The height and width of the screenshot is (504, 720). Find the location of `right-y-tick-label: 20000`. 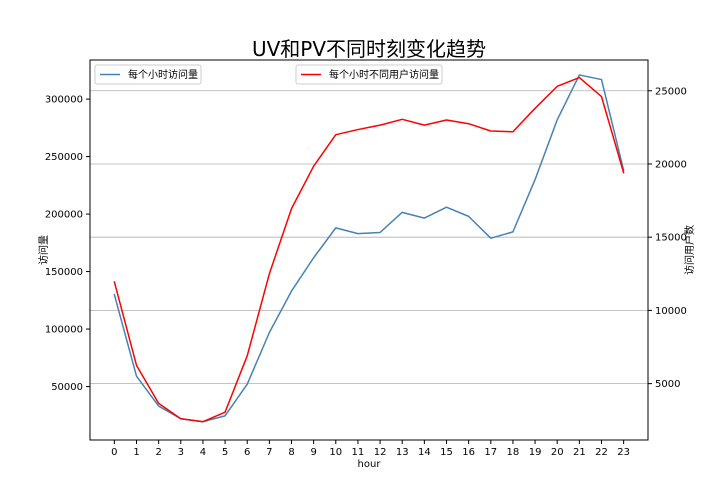

right-y-tick-label: 20000 is located at coordinates (671, 164).